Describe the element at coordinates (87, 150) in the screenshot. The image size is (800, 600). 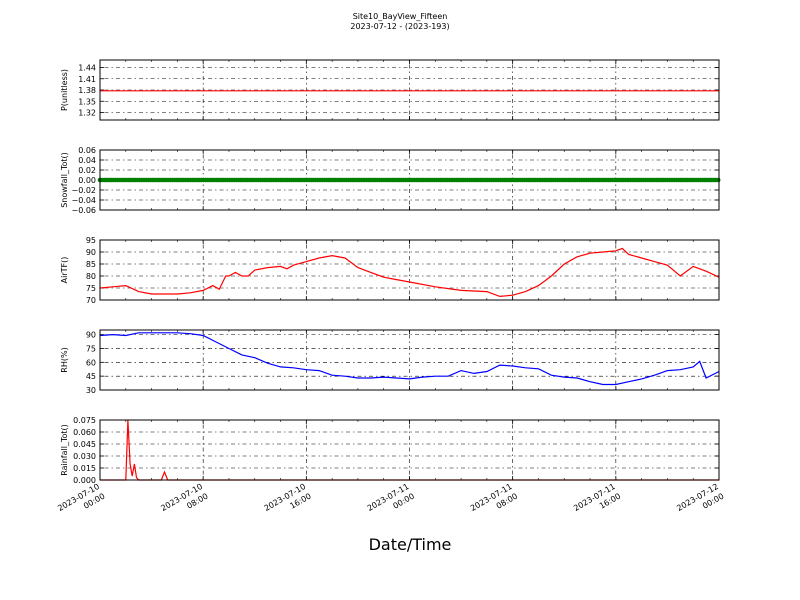
I see `y-tick-label: 0.06` at that location.